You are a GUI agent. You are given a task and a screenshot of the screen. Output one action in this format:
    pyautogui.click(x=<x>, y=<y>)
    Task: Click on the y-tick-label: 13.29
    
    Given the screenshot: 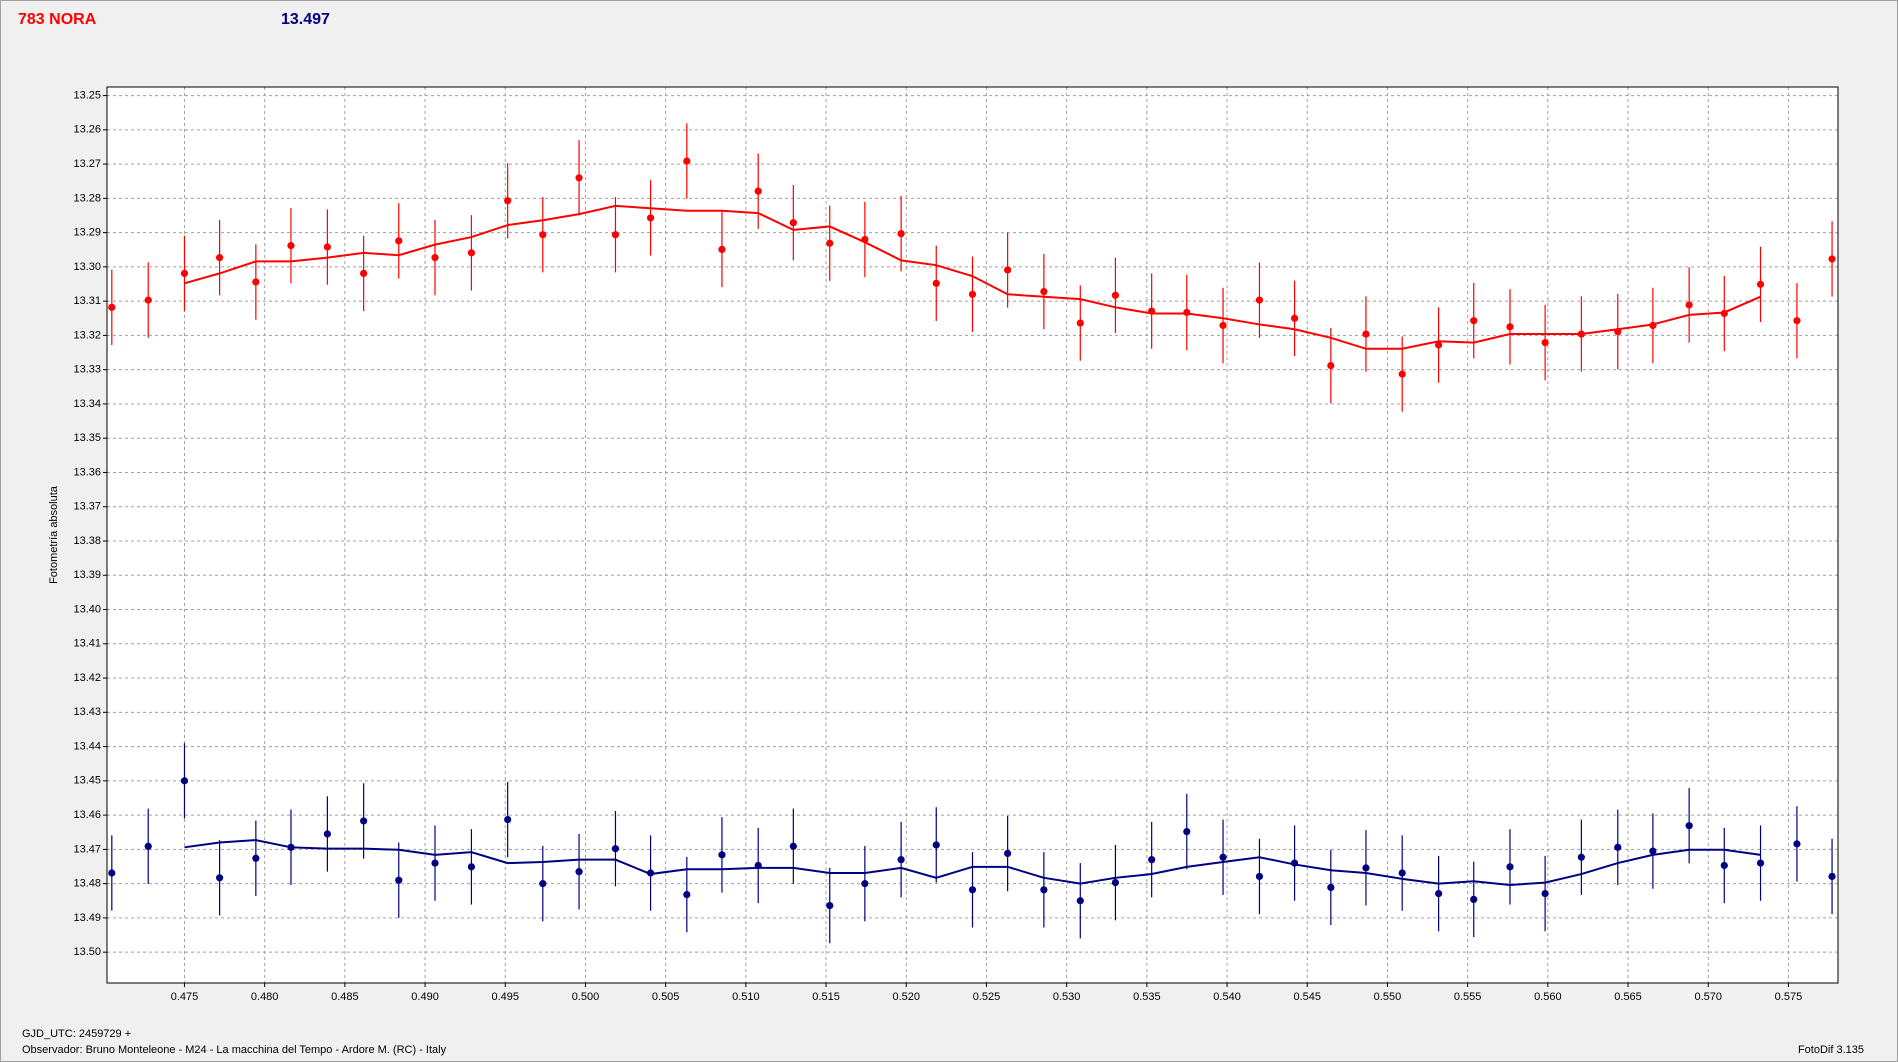 What is the action you would take?
    pyautogui.click(x=87, y=233)
    